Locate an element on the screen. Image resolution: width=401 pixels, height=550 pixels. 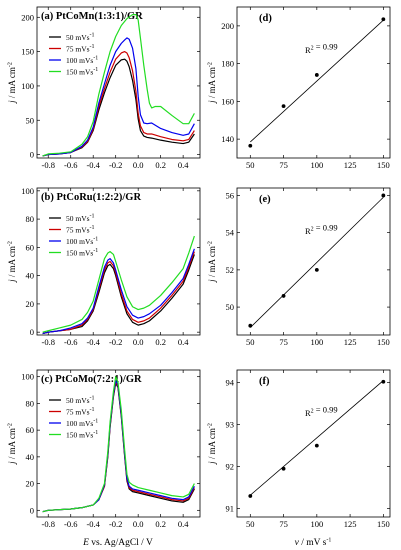
y-tick-label: 54 is located at coordinates (230, 233).